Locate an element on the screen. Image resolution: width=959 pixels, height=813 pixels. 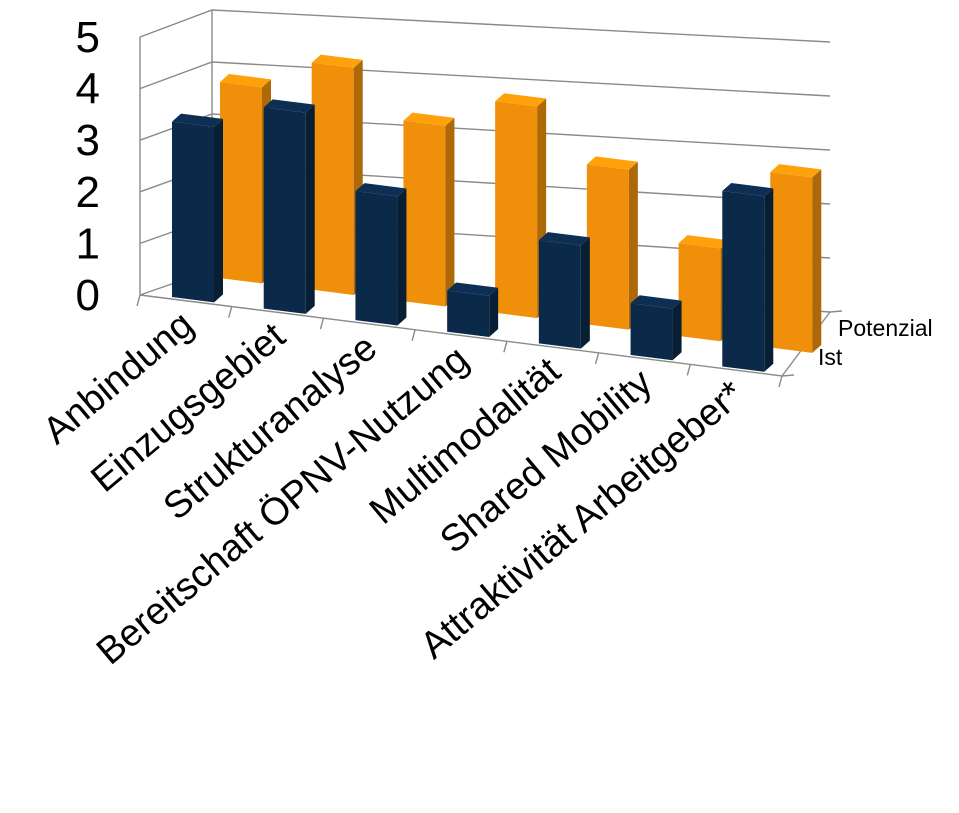
y-tick-label: 2 is located at coordinates (88, 192).